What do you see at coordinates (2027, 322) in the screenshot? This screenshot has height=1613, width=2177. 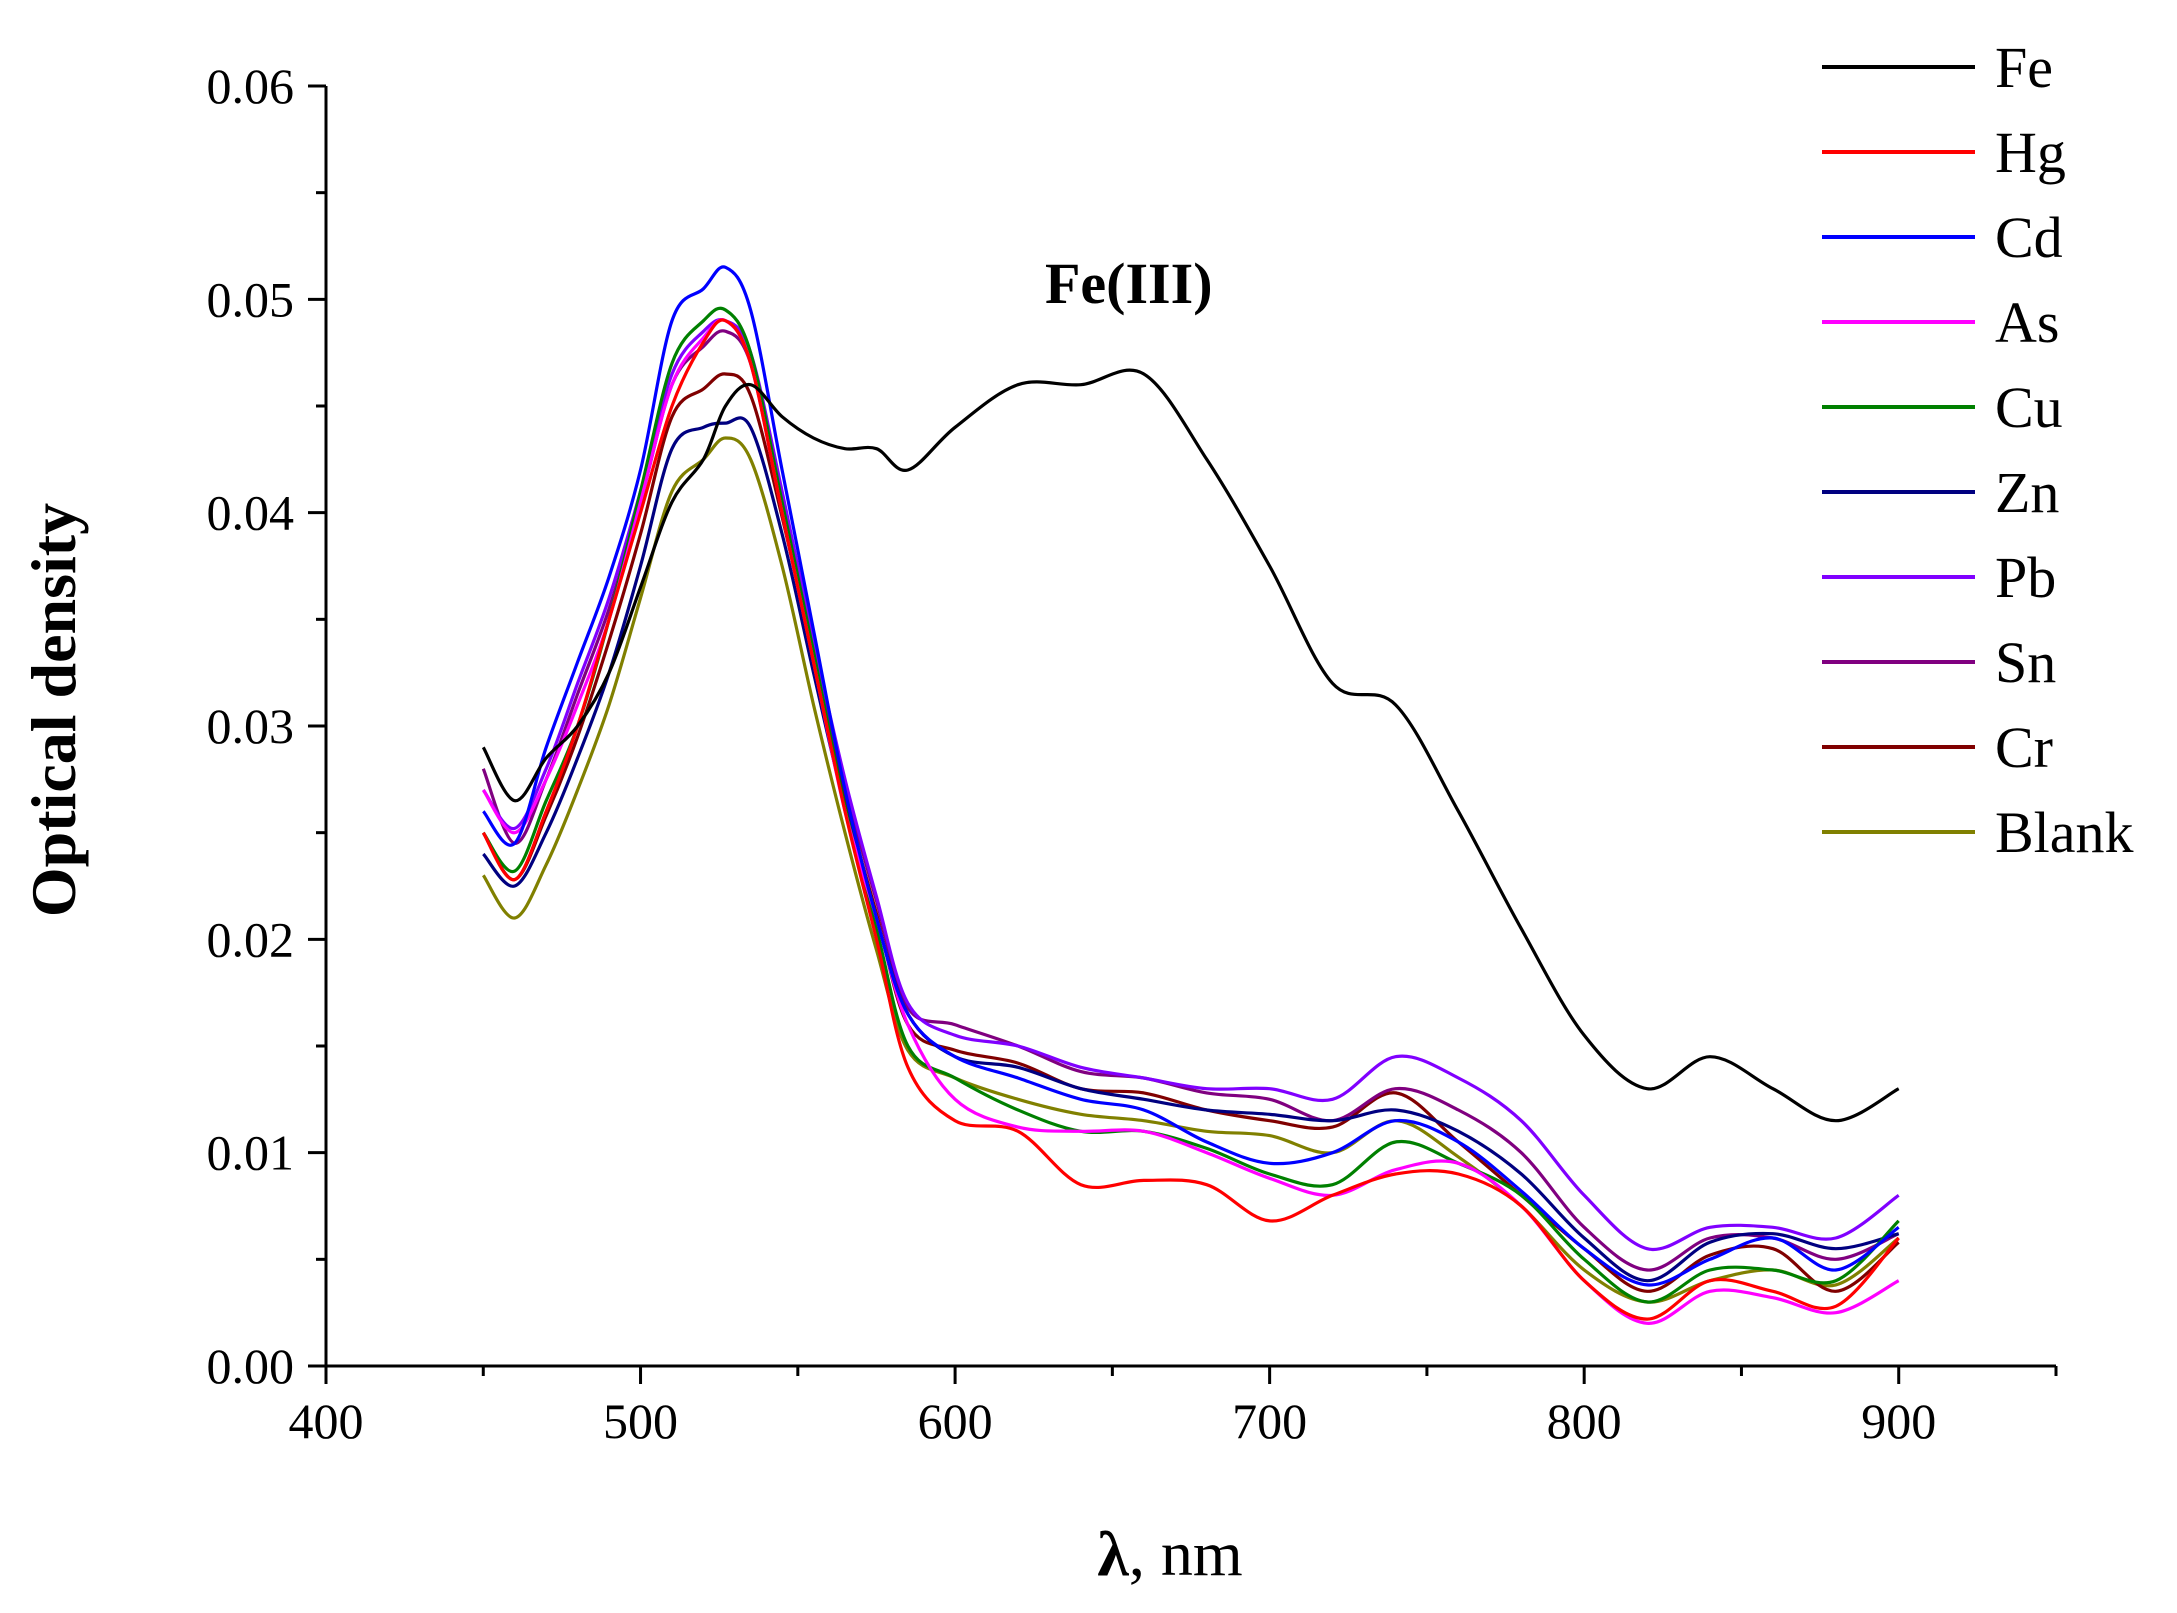 I see `legend-label-as: As` at bounding box center [2027, 322].